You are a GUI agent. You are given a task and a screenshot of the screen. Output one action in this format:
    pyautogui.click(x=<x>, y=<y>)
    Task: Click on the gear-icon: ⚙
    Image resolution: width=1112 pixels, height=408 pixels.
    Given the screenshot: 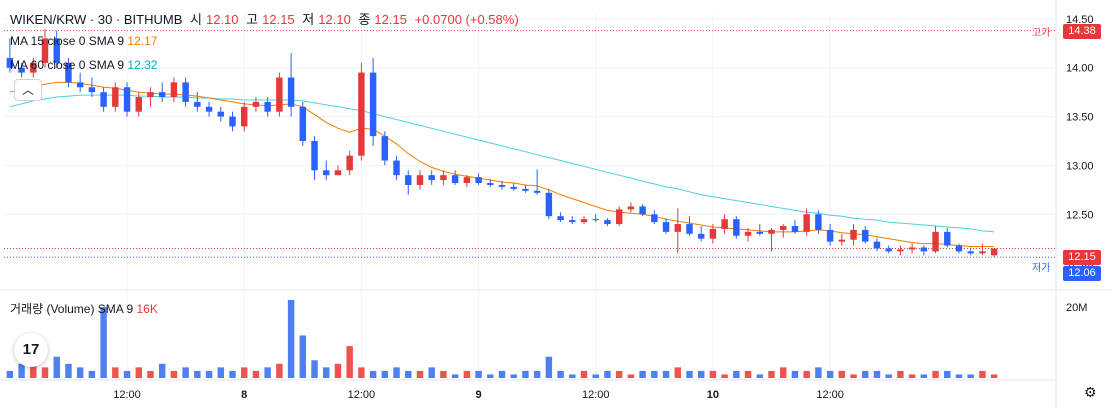 What is the action you would take?
    pyautogui.click(x=1090, y=392)
    